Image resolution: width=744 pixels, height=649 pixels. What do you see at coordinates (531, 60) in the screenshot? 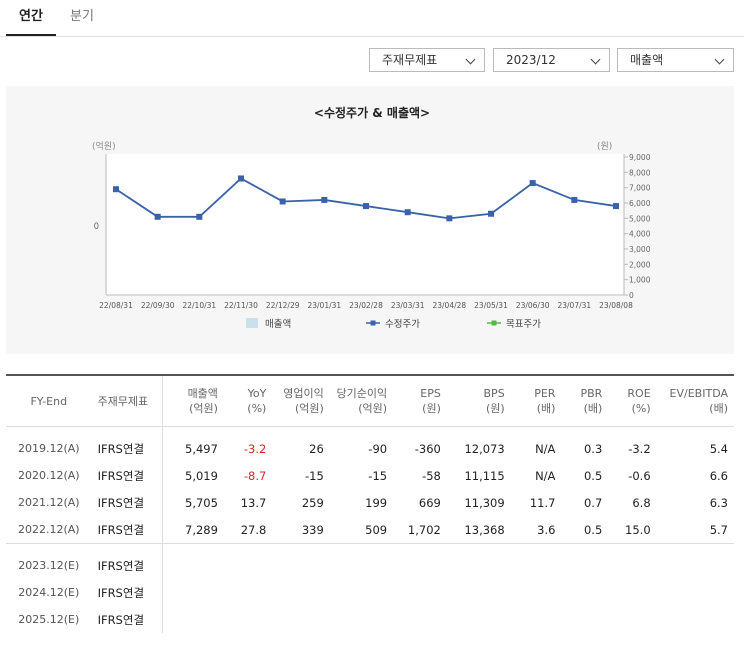
I see `period-select-value: 2023/12` at bounding box center [531, 60].